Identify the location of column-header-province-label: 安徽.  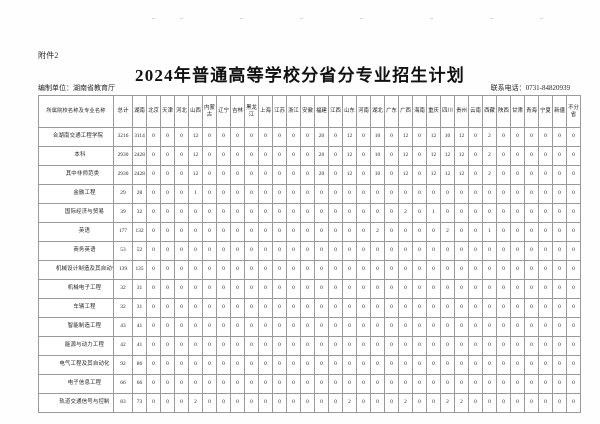
(307, 111).